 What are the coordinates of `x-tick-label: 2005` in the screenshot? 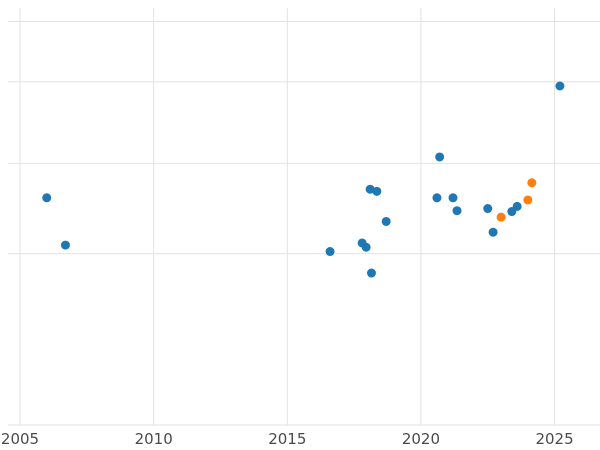 It's located at (20, 439).